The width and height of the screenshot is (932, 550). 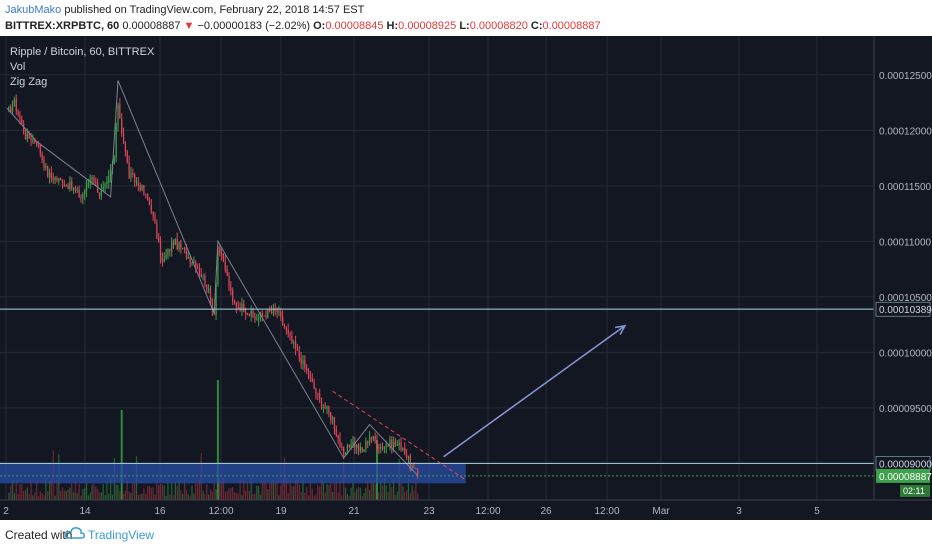 I want to click on time-tick-label: 16, so click(x=160, y=511).